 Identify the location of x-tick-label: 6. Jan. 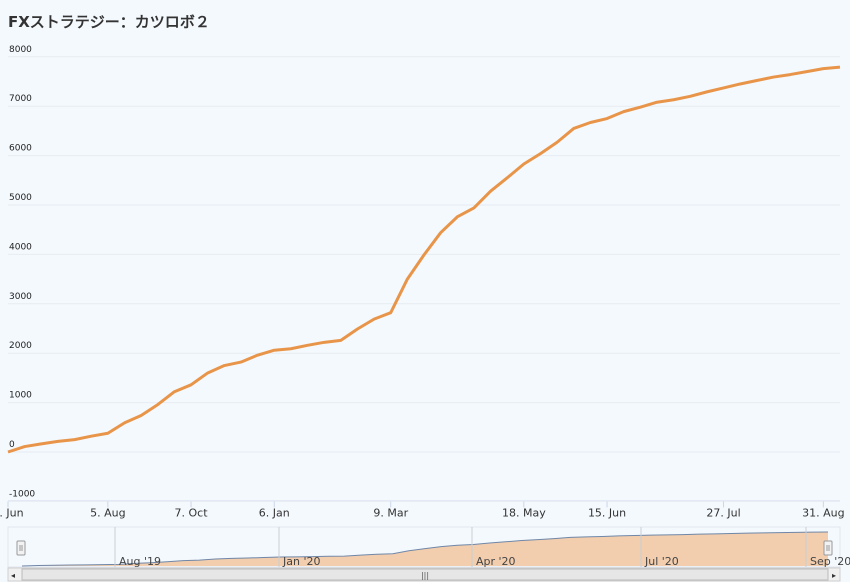
(274, 512).